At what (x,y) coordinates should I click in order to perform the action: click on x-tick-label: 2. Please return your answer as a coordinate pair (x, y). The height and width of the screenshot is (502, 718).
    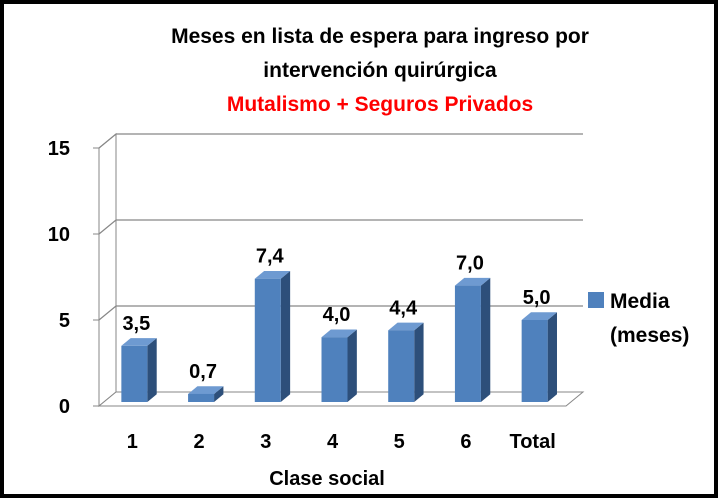
    Looking at the image, I should click on (199, 442).